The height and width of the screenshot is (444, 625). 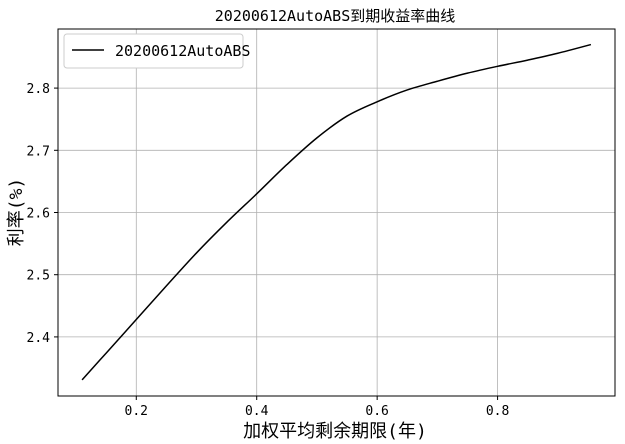 I want to click on x-tick-label: 0.4, so click(x=257, y=411).